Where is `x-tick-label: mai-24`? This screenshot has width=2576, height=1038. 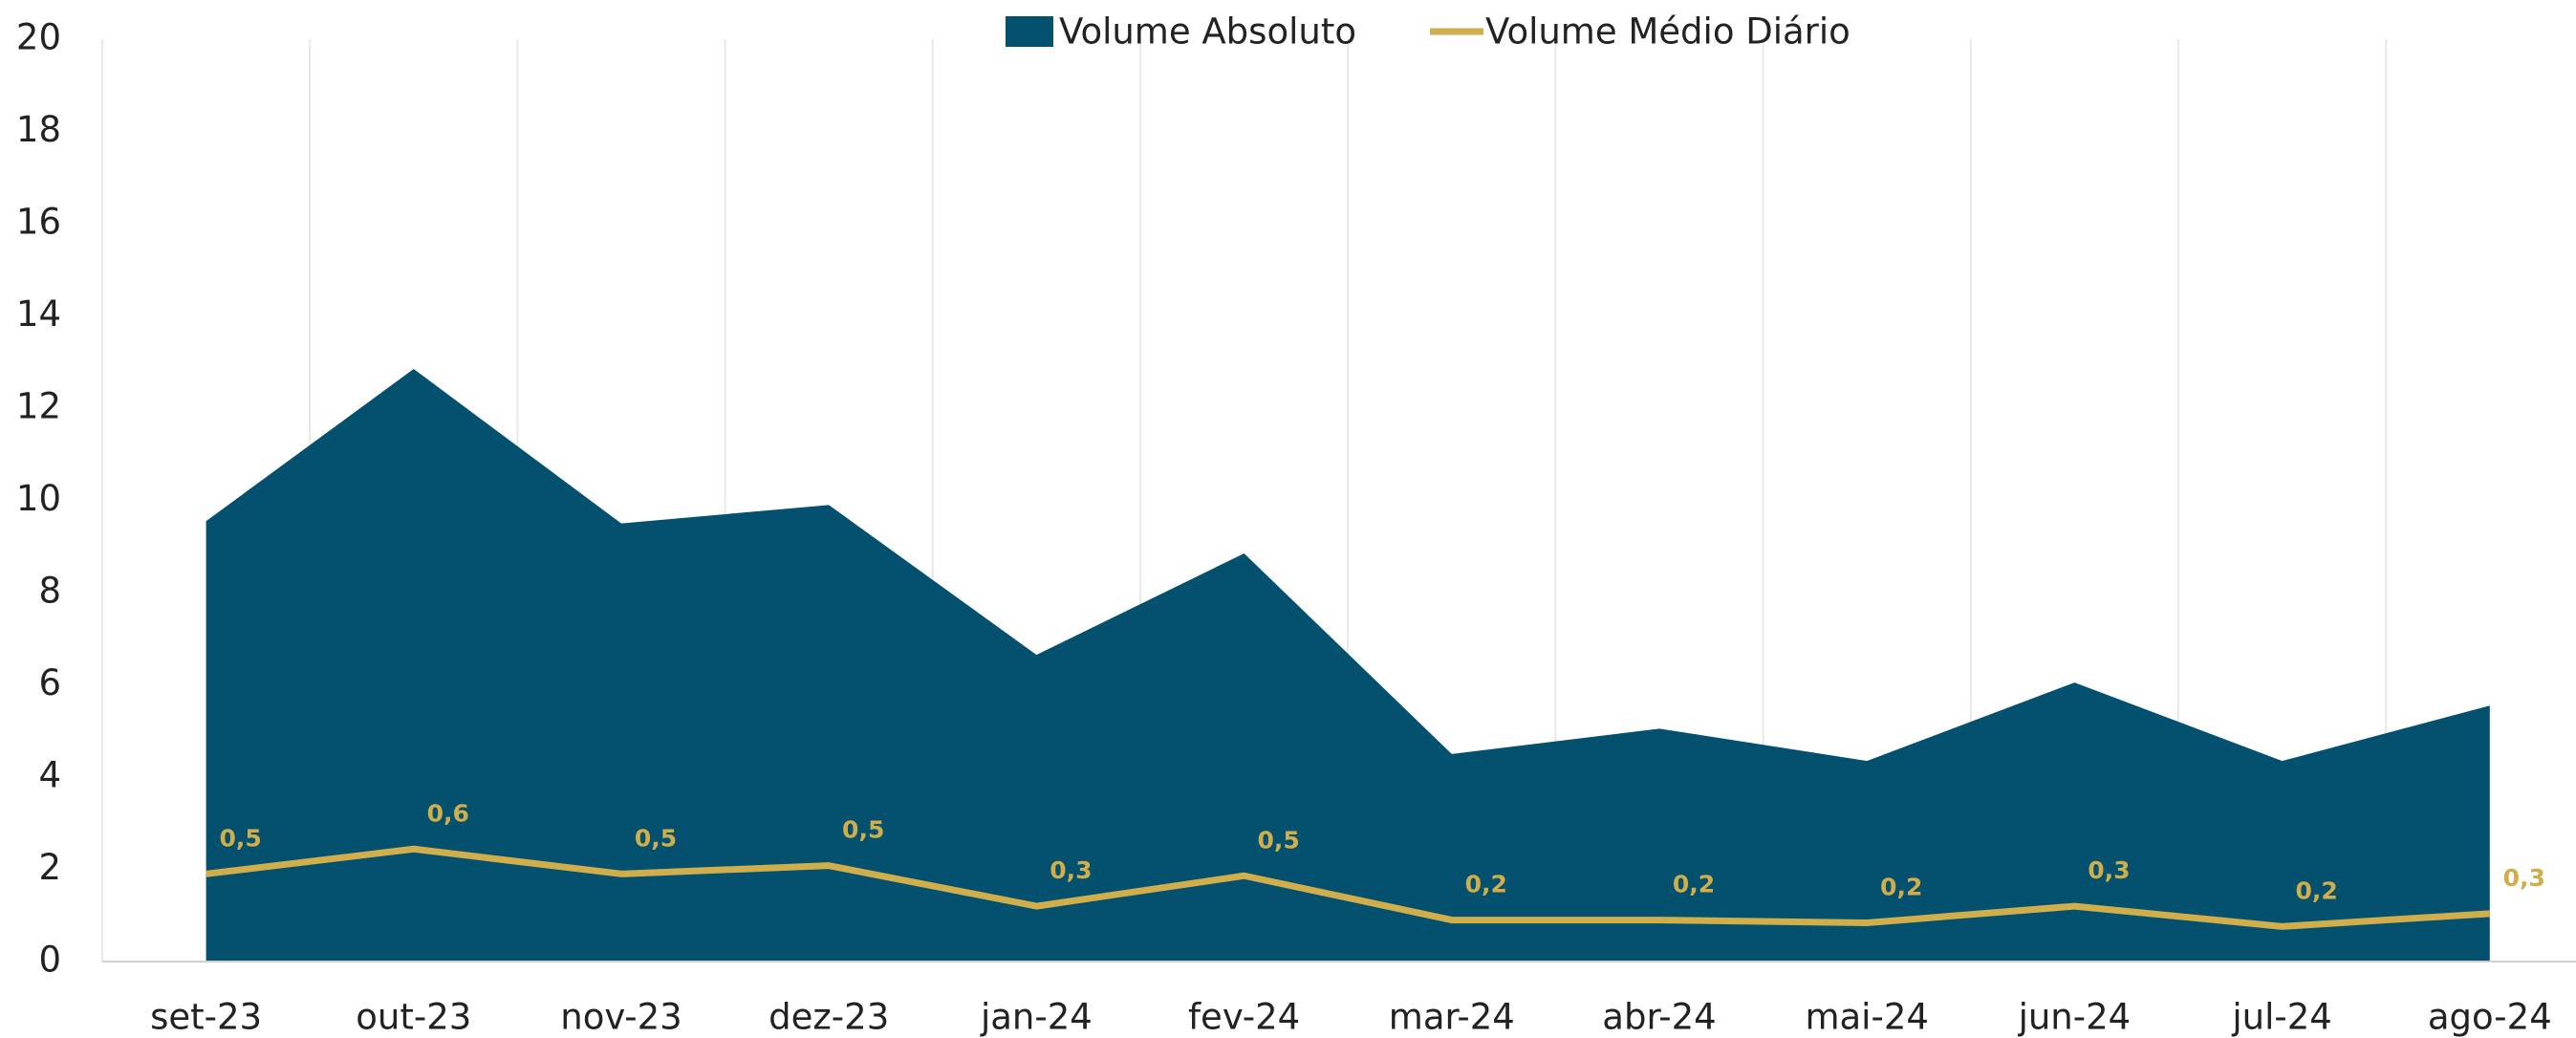 x-tick-label: mai-24 is located at coordinates (1866, 1017).